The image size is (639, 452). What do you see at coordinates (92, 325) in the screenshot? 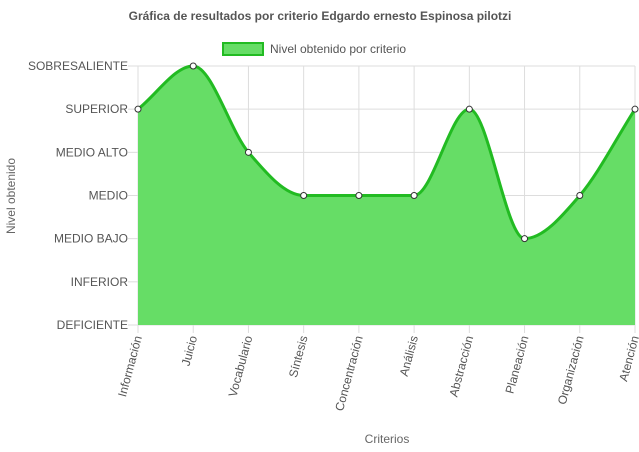
I see `y-tick-label: DEFICIENTE` at bounding box center [92, 325].